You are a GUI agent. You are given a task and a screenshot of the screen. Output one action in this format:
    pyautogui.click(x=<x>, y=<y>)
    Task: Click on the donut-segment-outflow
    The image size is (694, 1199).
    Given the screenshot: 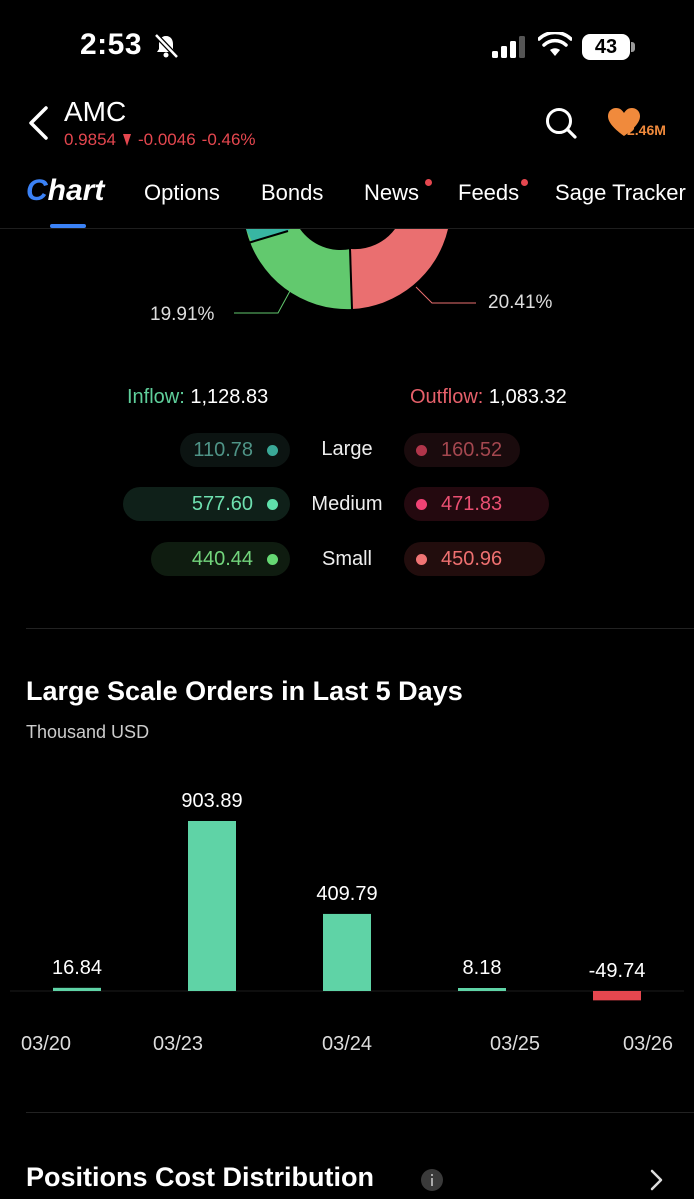 What is the action you would take?
    pyautogui.click(x=399, y=269)
    